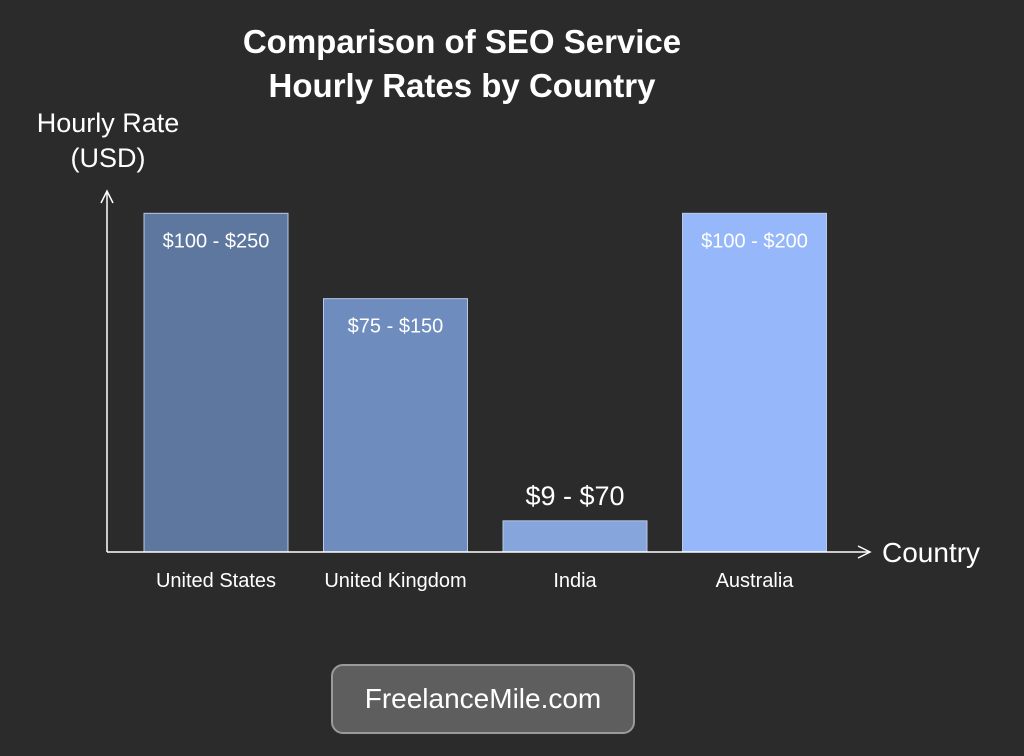 The height and width of the screenshot is (756, 1024). What do you see at coordinates (396, 327) in the screenshot?
I see `data-label-united-kingdom: $75 - $150` at bounding box center [396, 327].